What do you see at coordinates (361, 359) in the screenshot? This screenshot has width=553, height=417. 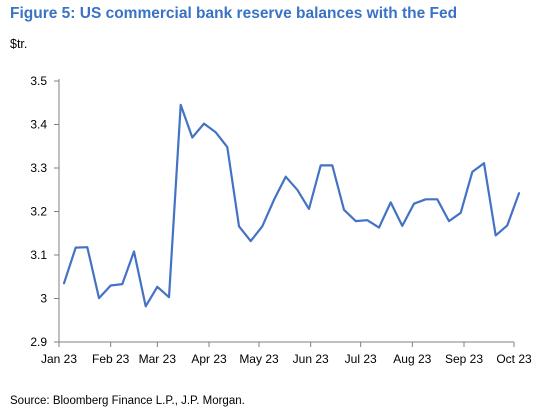 I see `x-tick-label: Jul 23` at bounding box center [361, 359].